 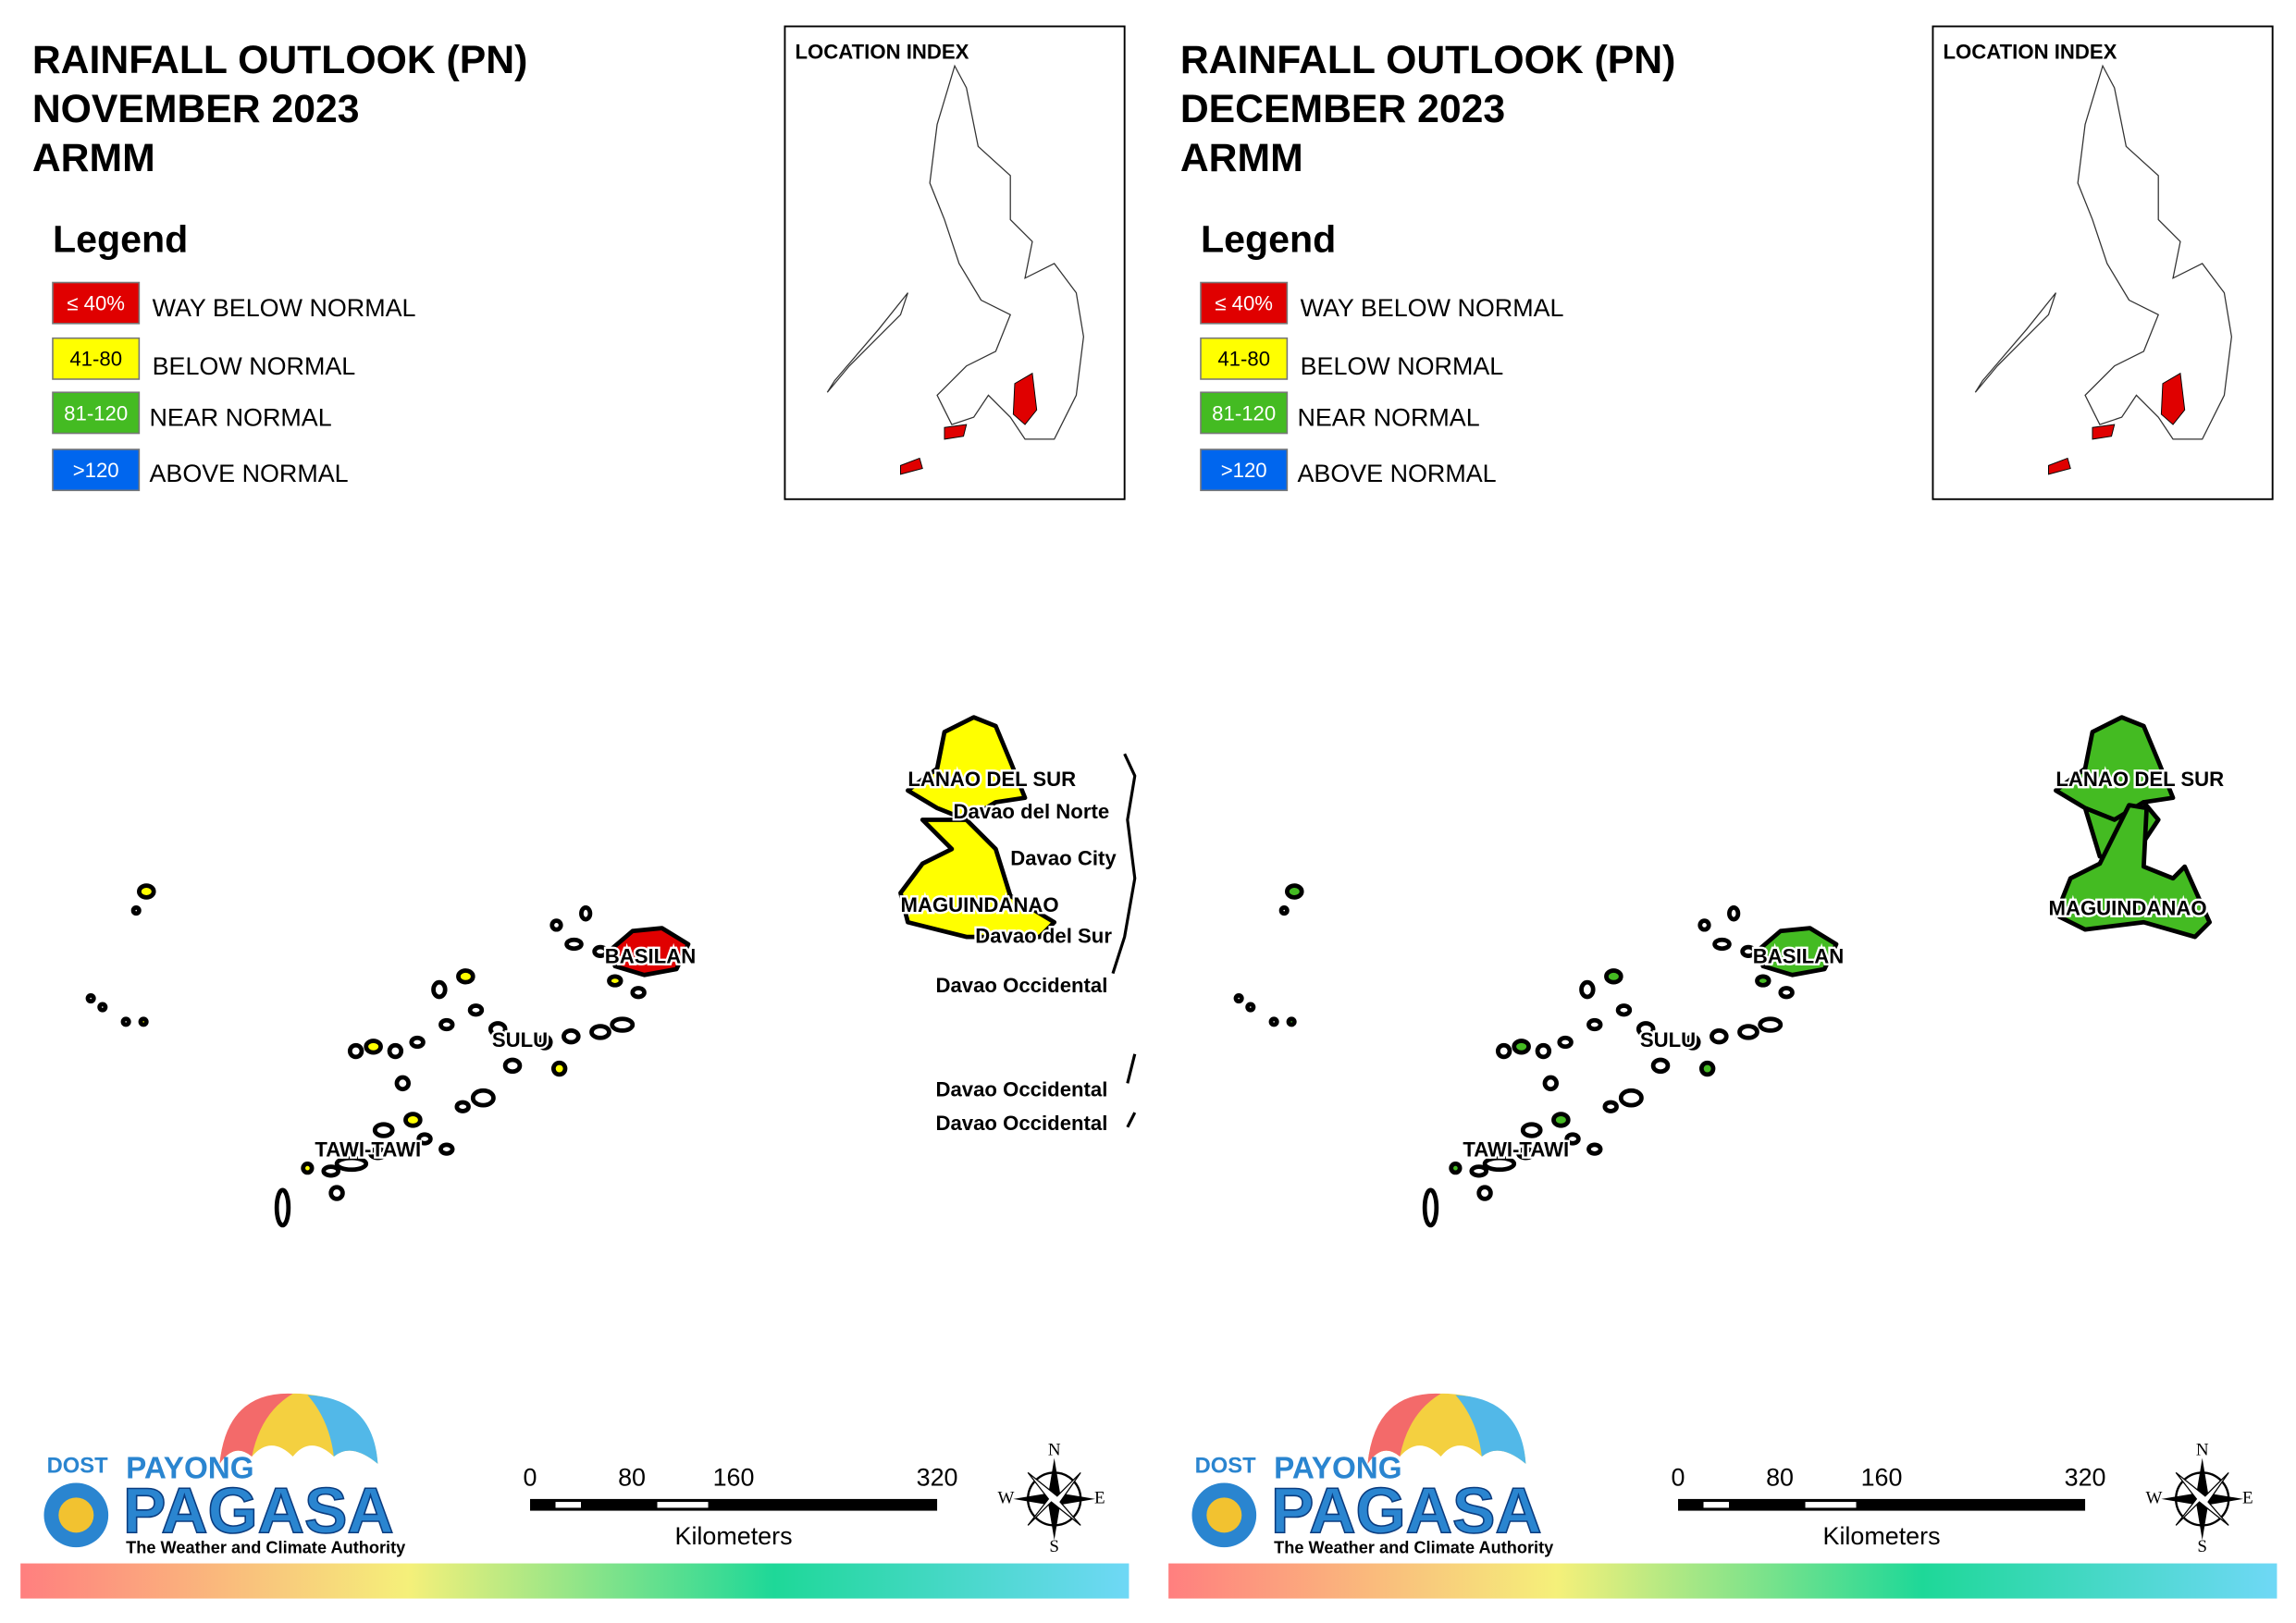 I want to click on map-label: TAWI-TAWI, so click(x=368, y=1150).